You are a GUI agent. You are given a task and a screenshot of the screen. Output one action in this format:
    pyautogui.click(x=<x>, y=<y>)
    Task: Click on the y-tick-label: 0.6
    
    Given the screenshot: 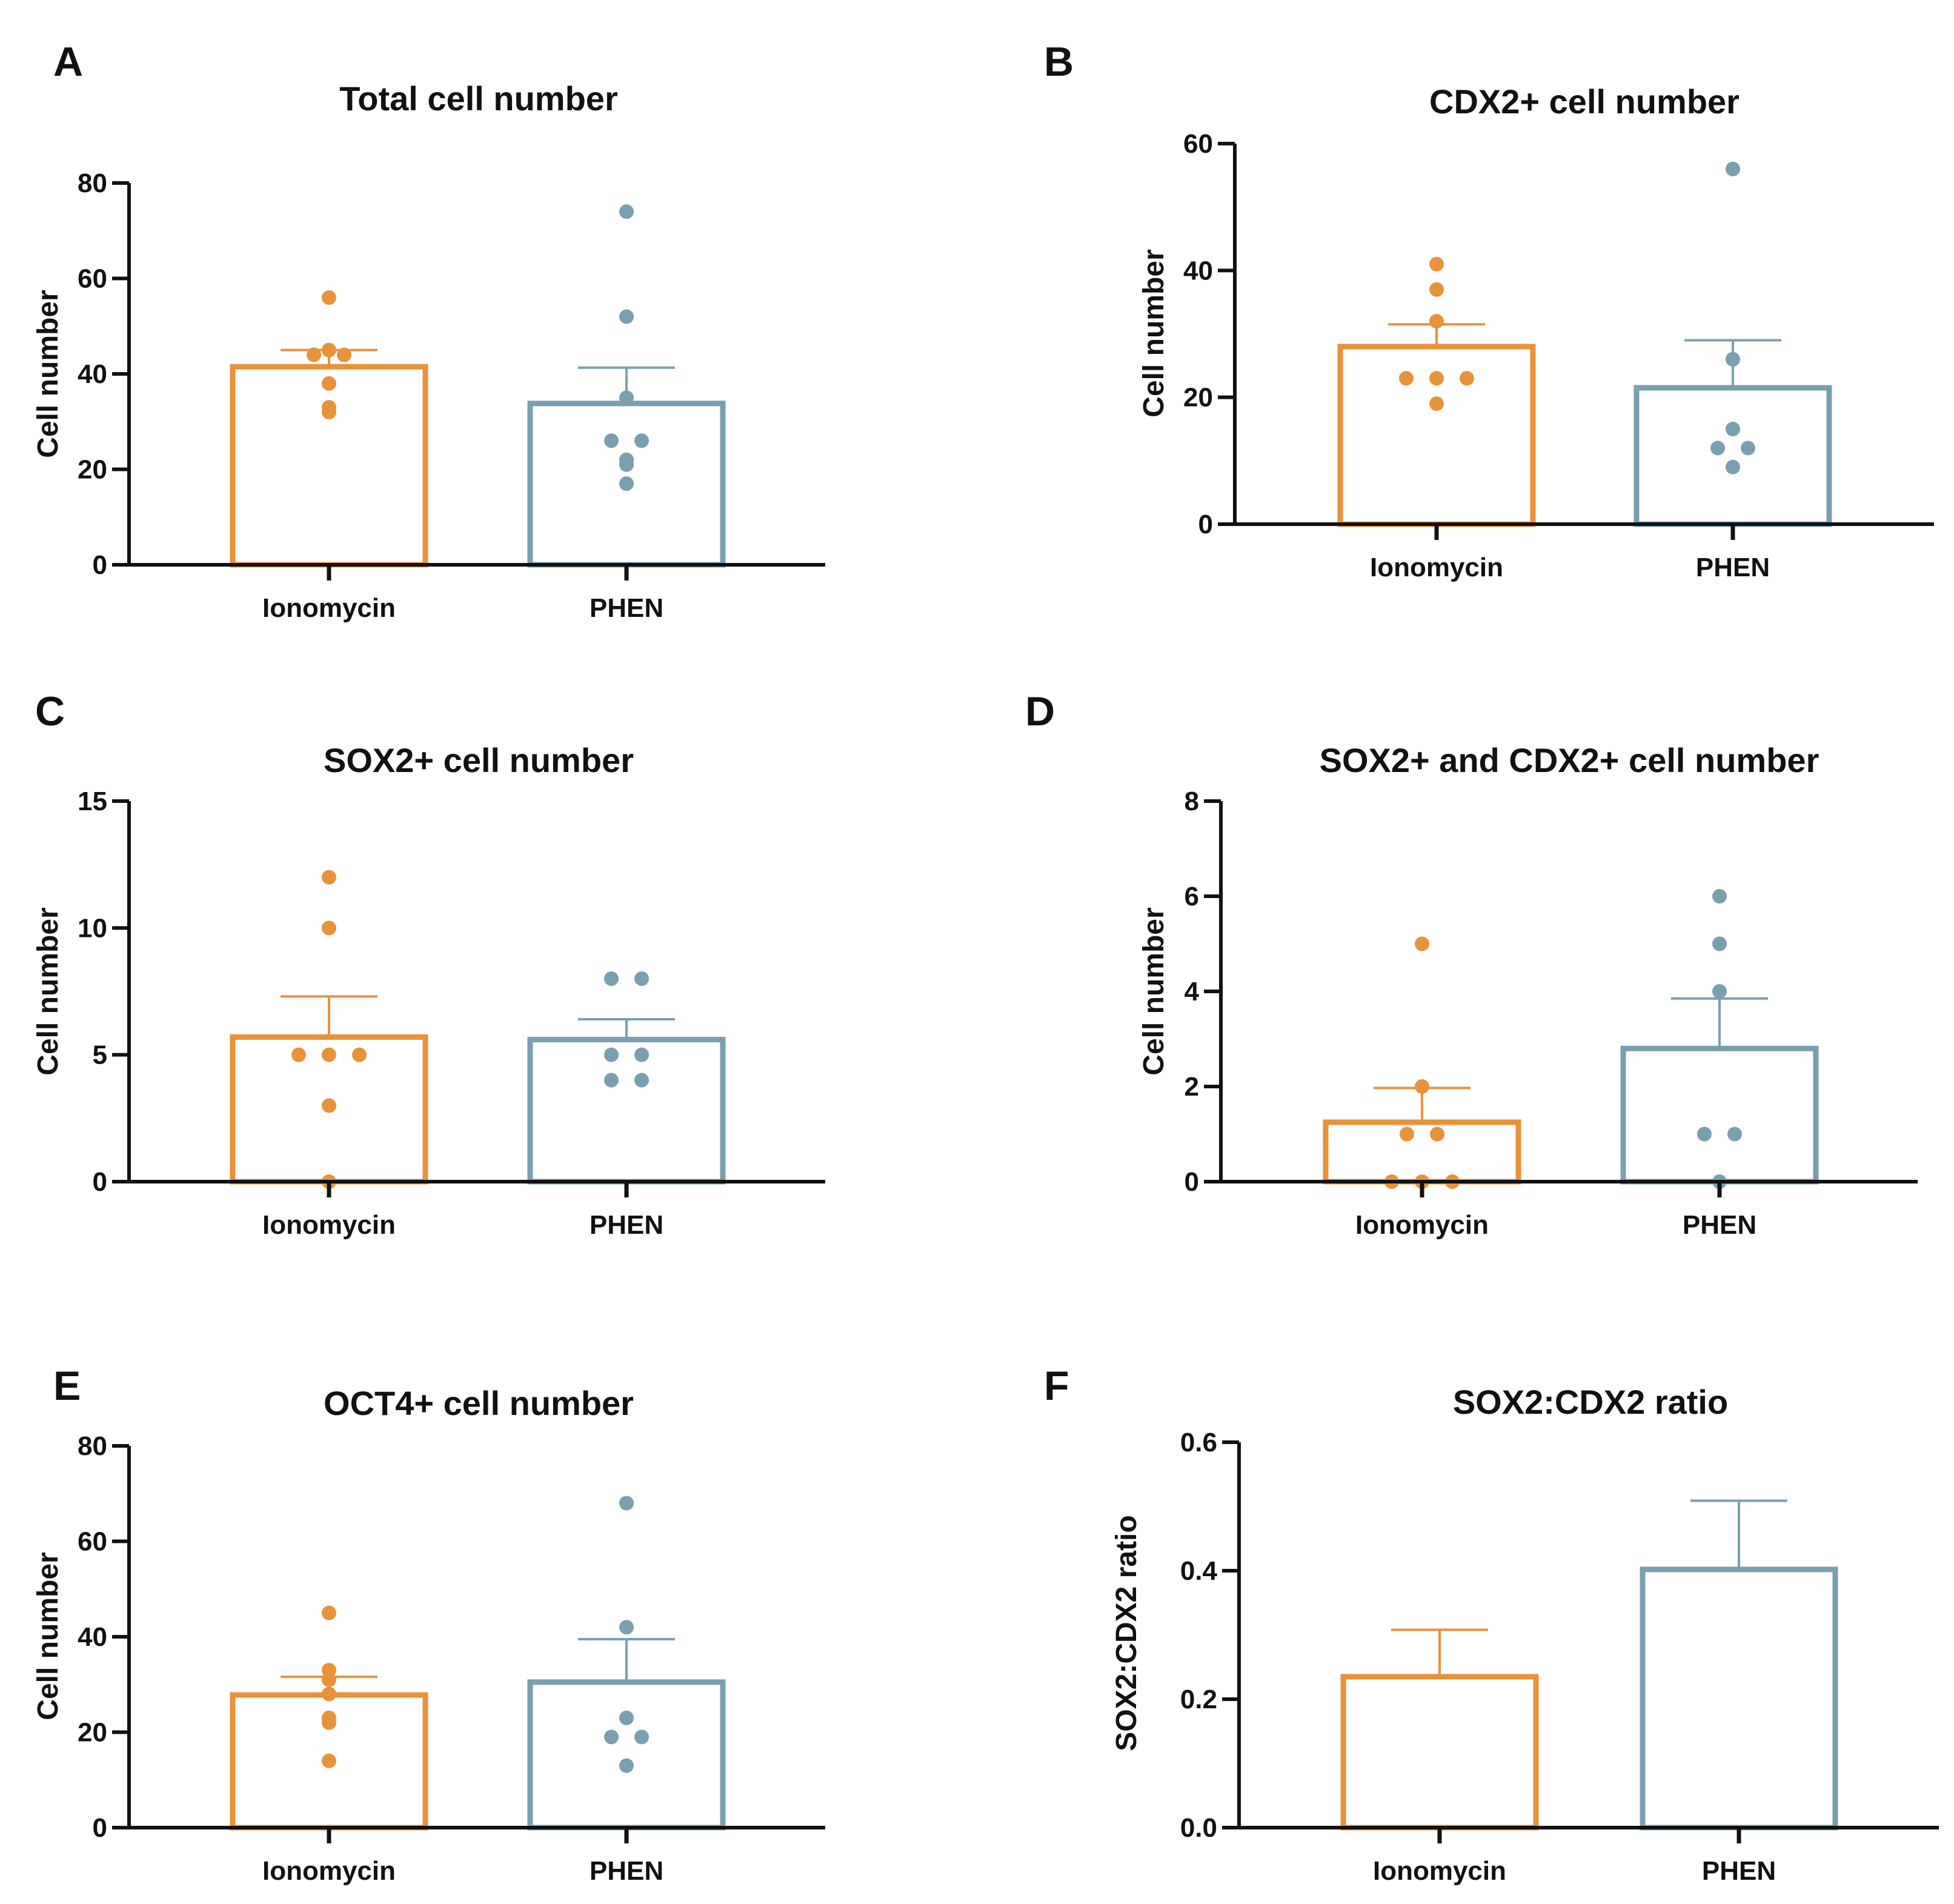 What is the action you would take?
    pyautogui.click(x=1199, y=1442)
    